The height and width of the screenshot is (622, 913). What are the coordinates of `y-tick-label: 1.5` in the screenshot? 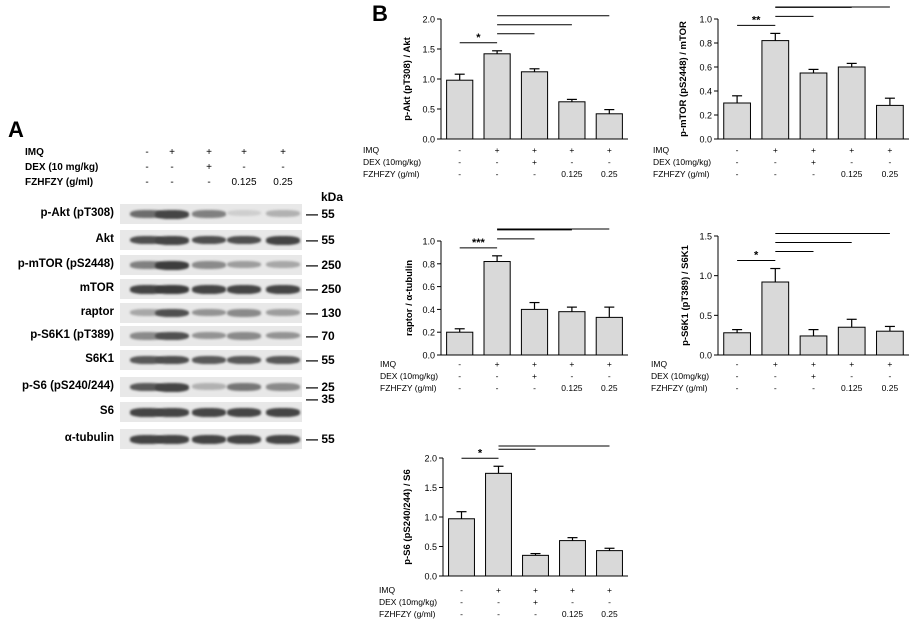 It's located at (705, 237).